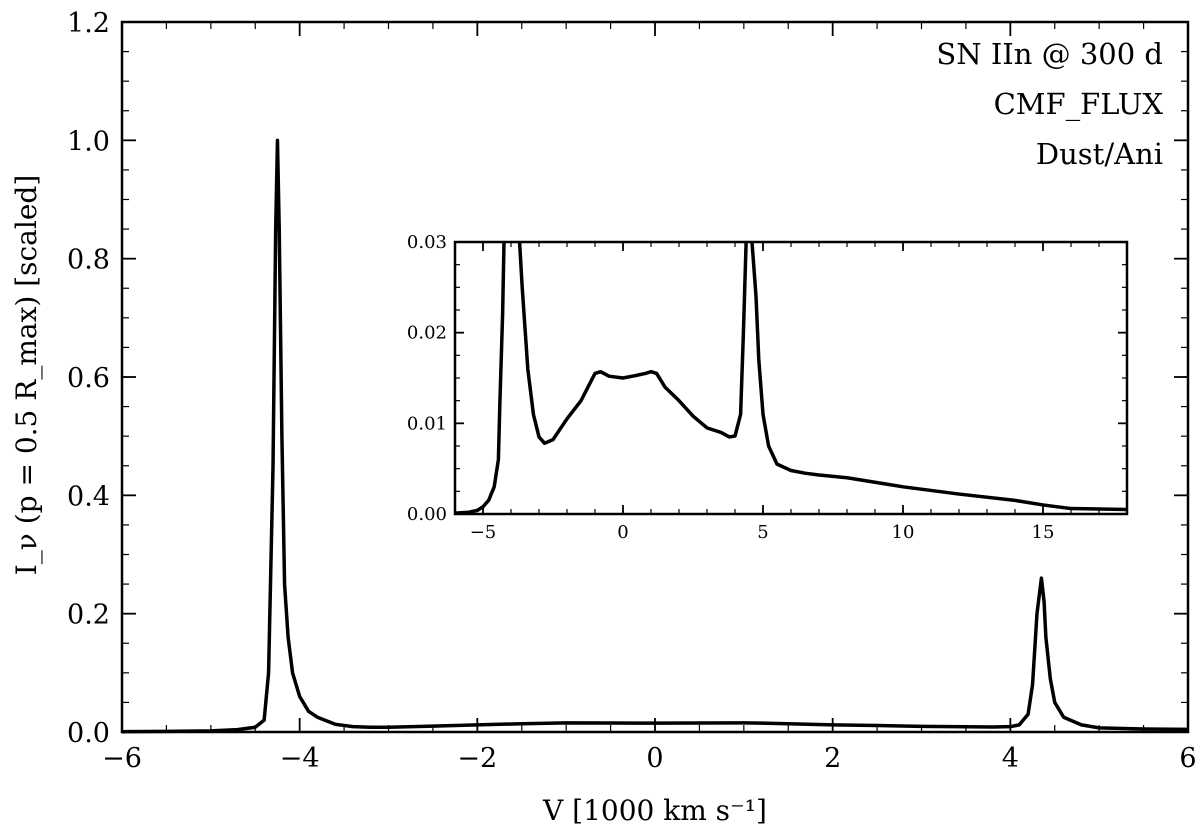 This screenshot has height=833, width=1200. What do you see at coordinates (88, 260) in the screenshot?
I see `y-tick-label: 0.8` at bounding box center [88, 260].